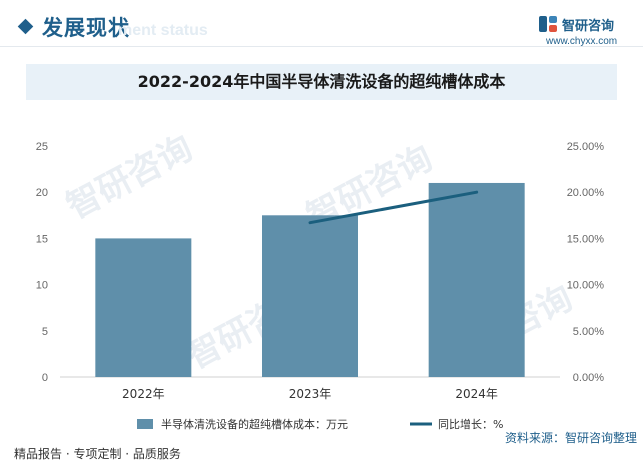 Image resolution: width=643 pixels, height=472 pixels. Describe the element at coordinates (254, 424) in the screenshot. I see `legend-bar-label: 半导体清洗设备的超纯槽体成本：万元` at that location.